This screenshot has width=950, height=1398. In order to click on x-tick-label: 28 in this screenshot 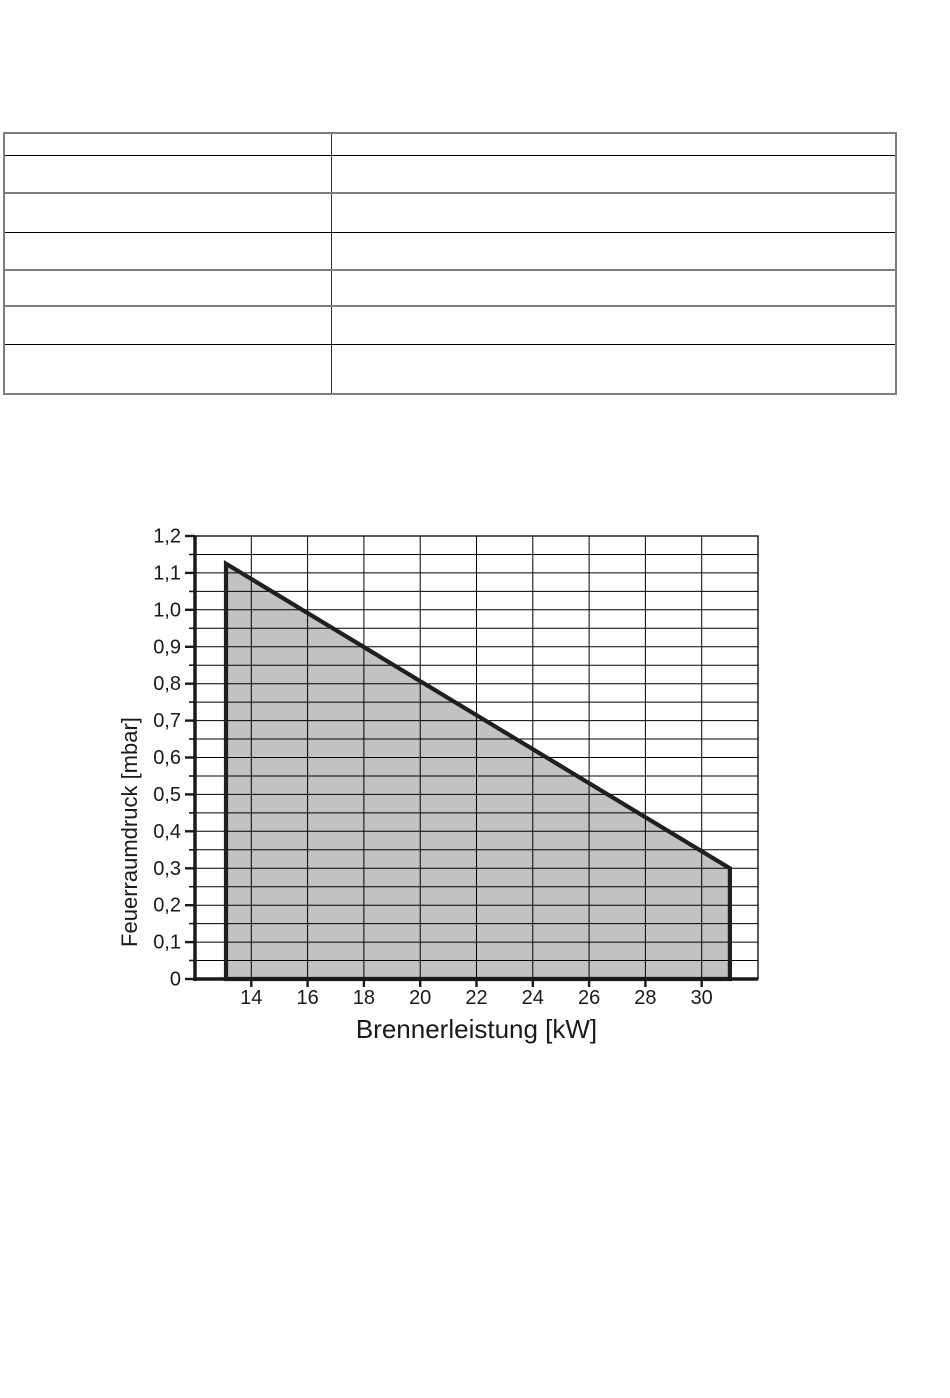, I will do `click(645, 998)`.